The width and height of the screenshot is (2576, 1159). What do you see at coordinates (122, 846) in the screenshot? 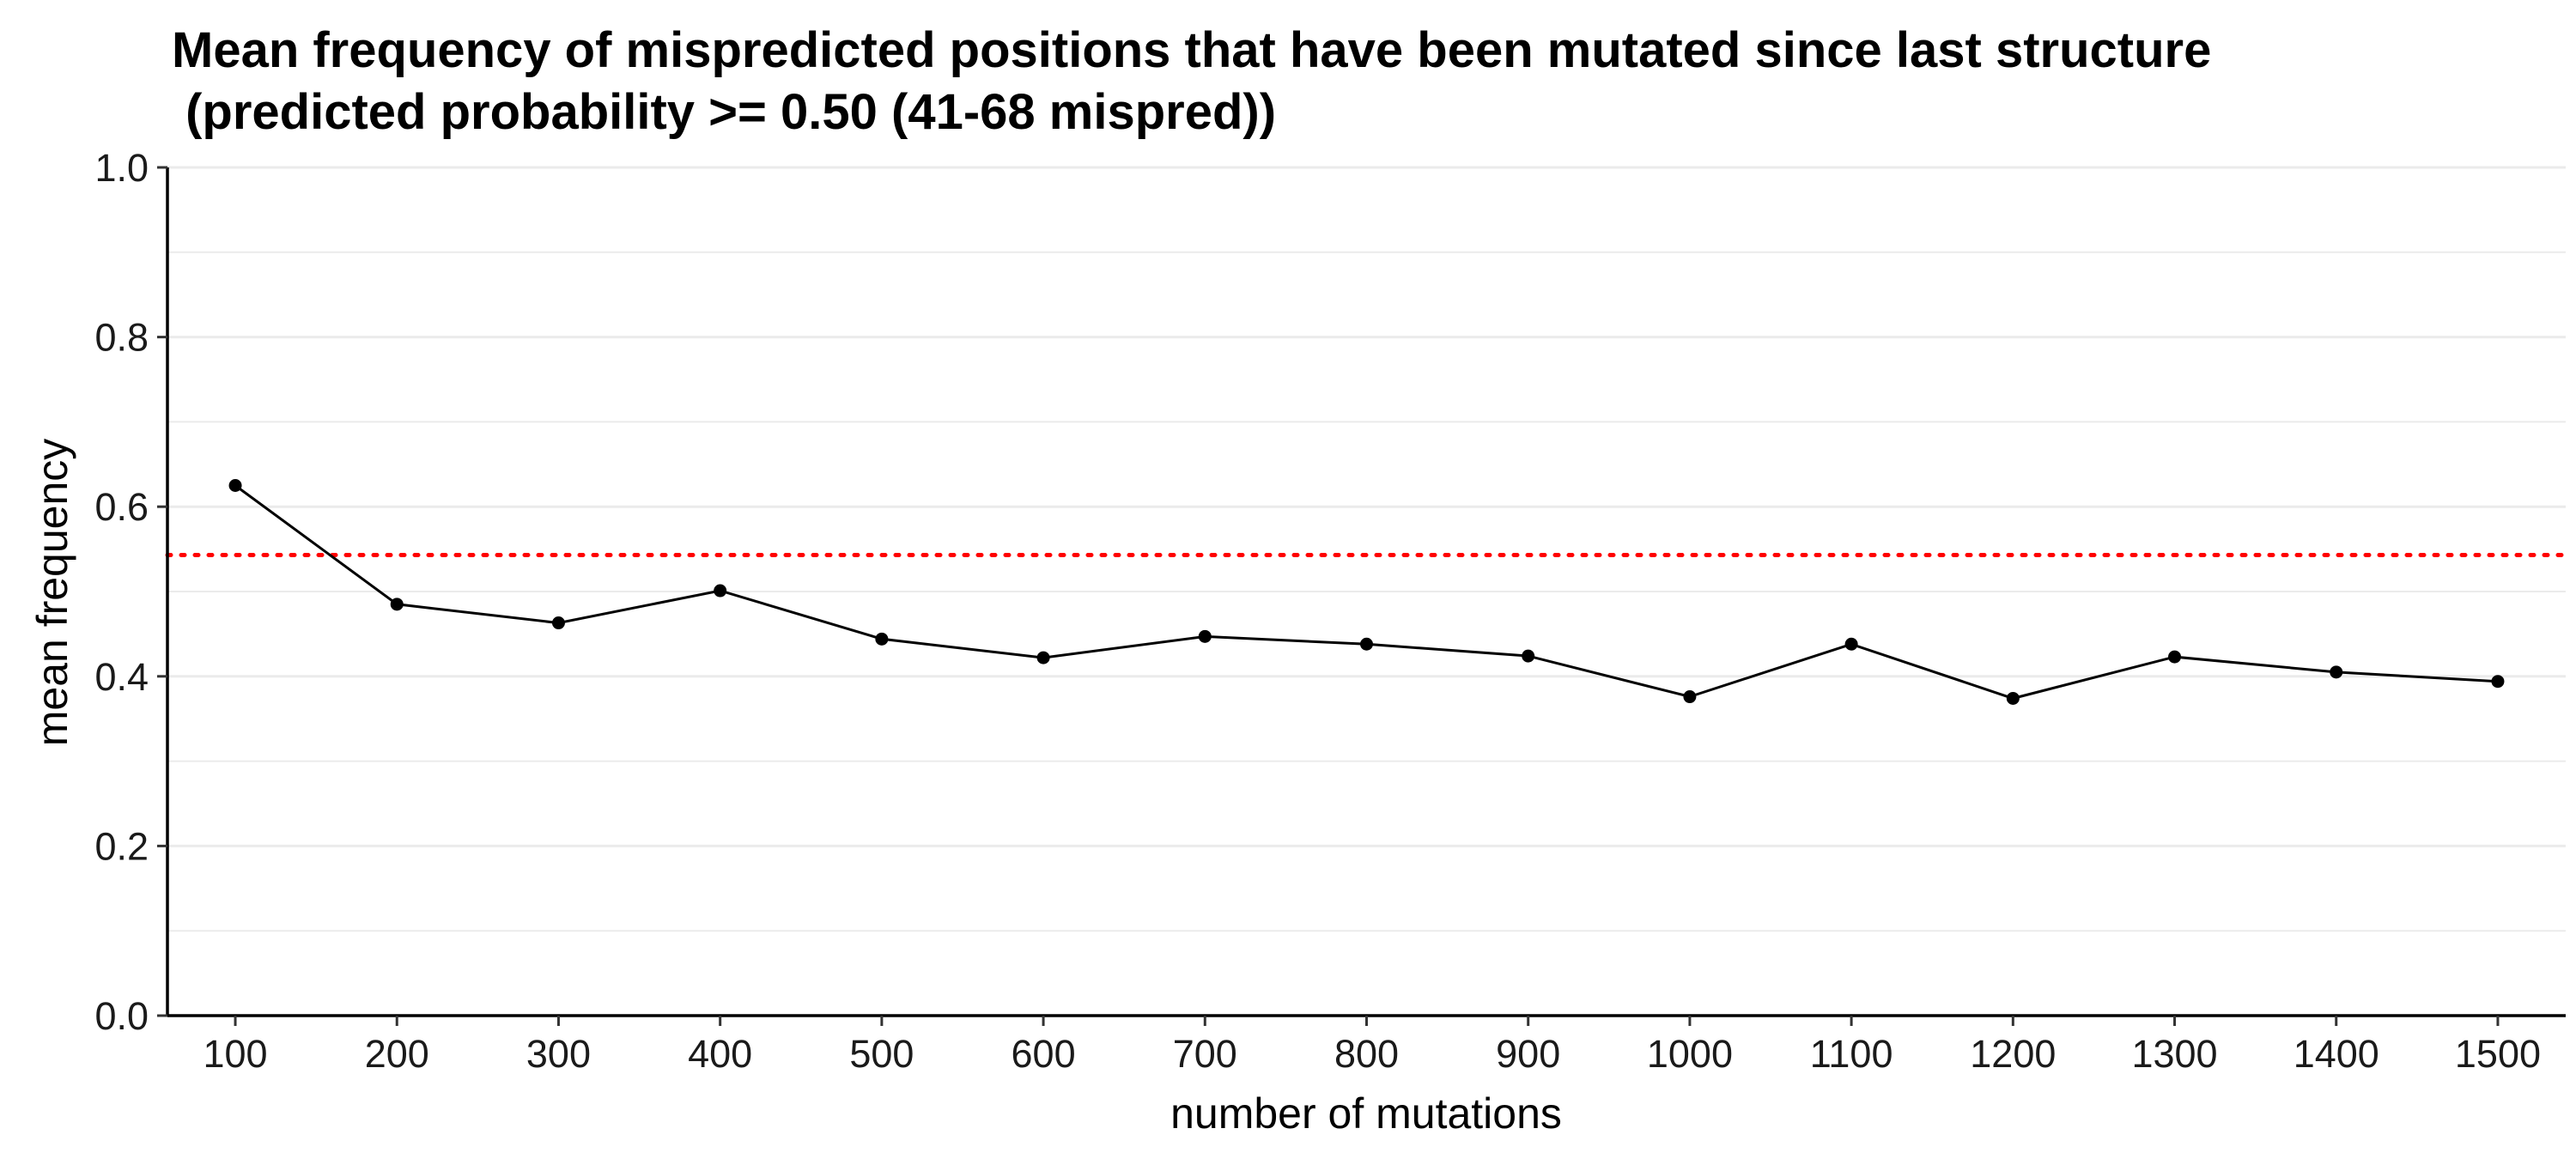
I see `y-tick-label: 0.2` at bounding box center [122, 846].